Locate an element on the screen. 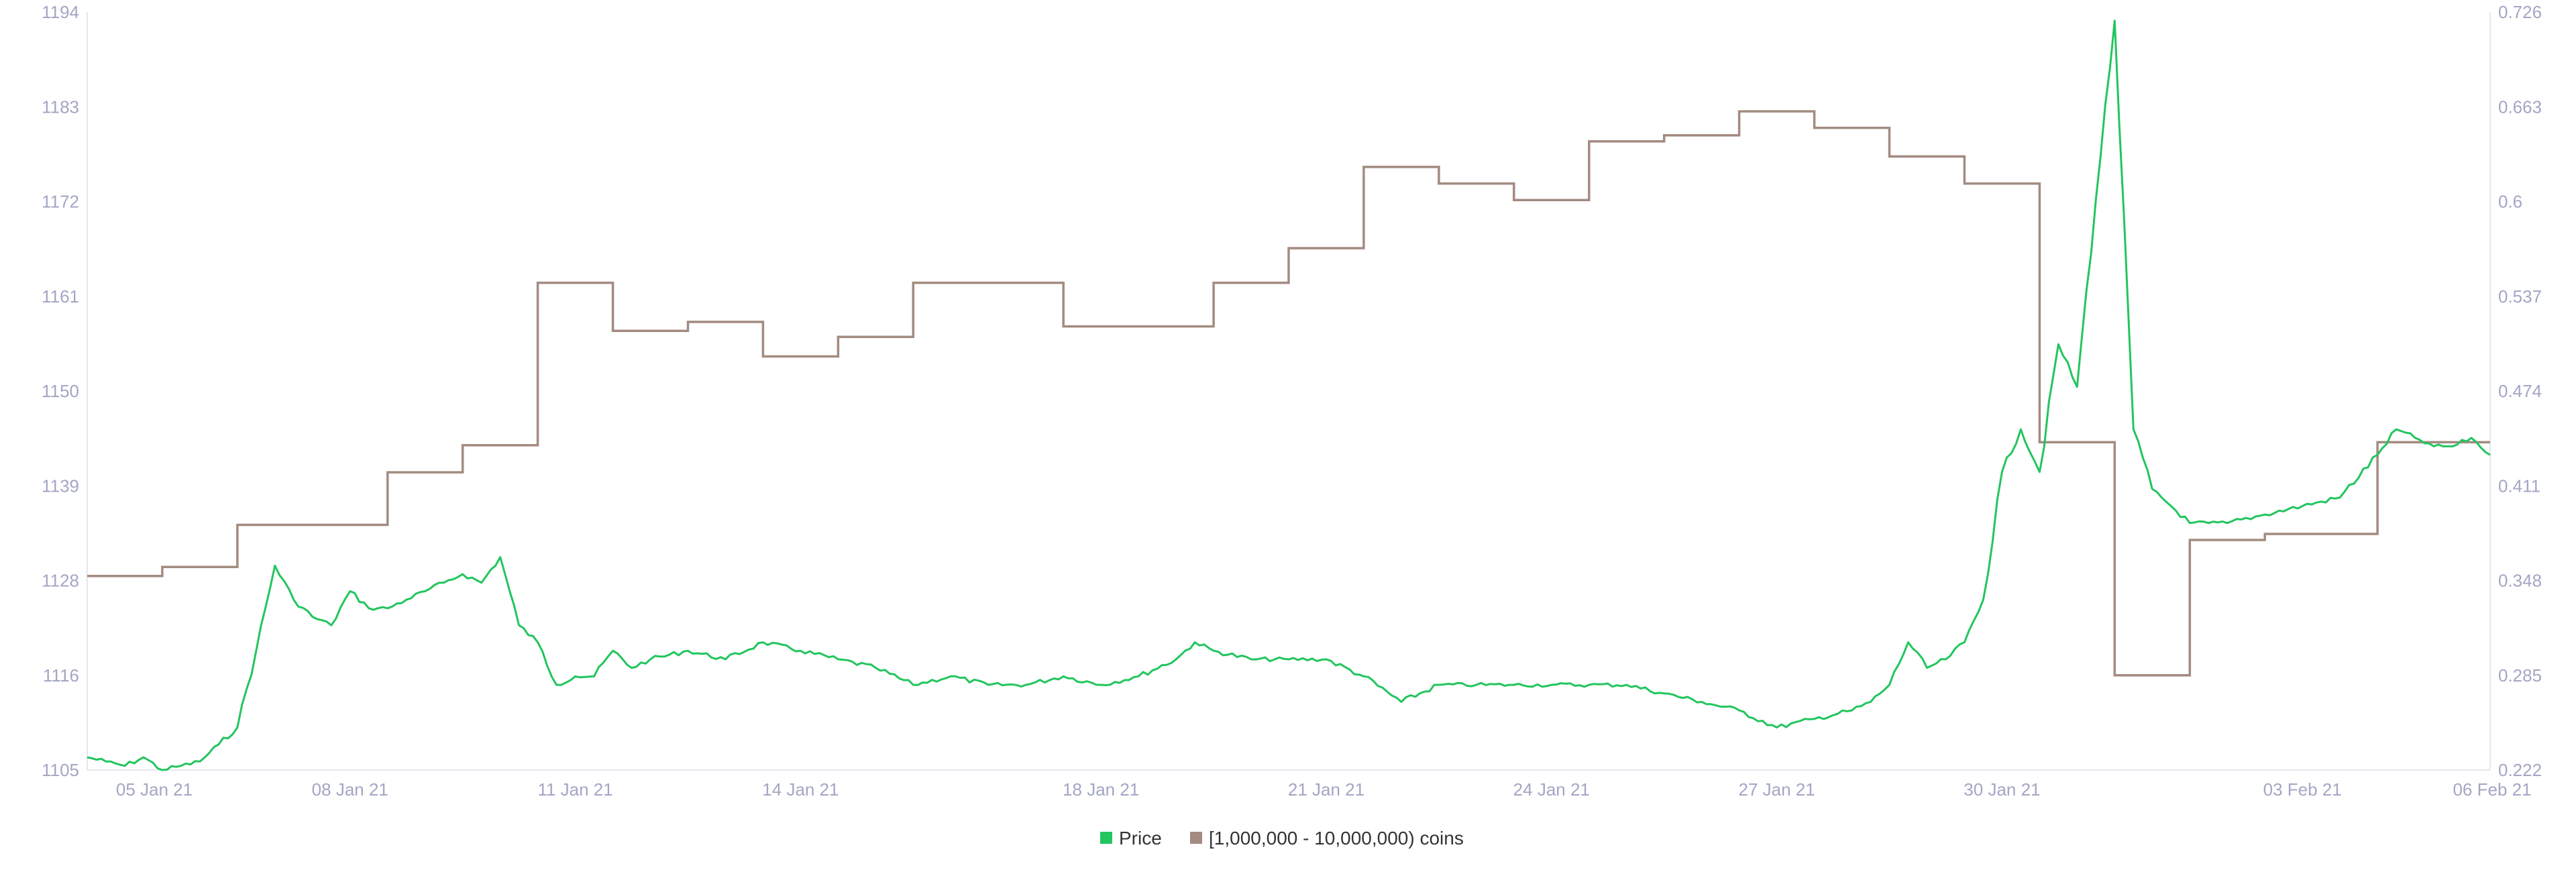  y-right-tick-label: 0.6 is located at coordinates (2510, 202).